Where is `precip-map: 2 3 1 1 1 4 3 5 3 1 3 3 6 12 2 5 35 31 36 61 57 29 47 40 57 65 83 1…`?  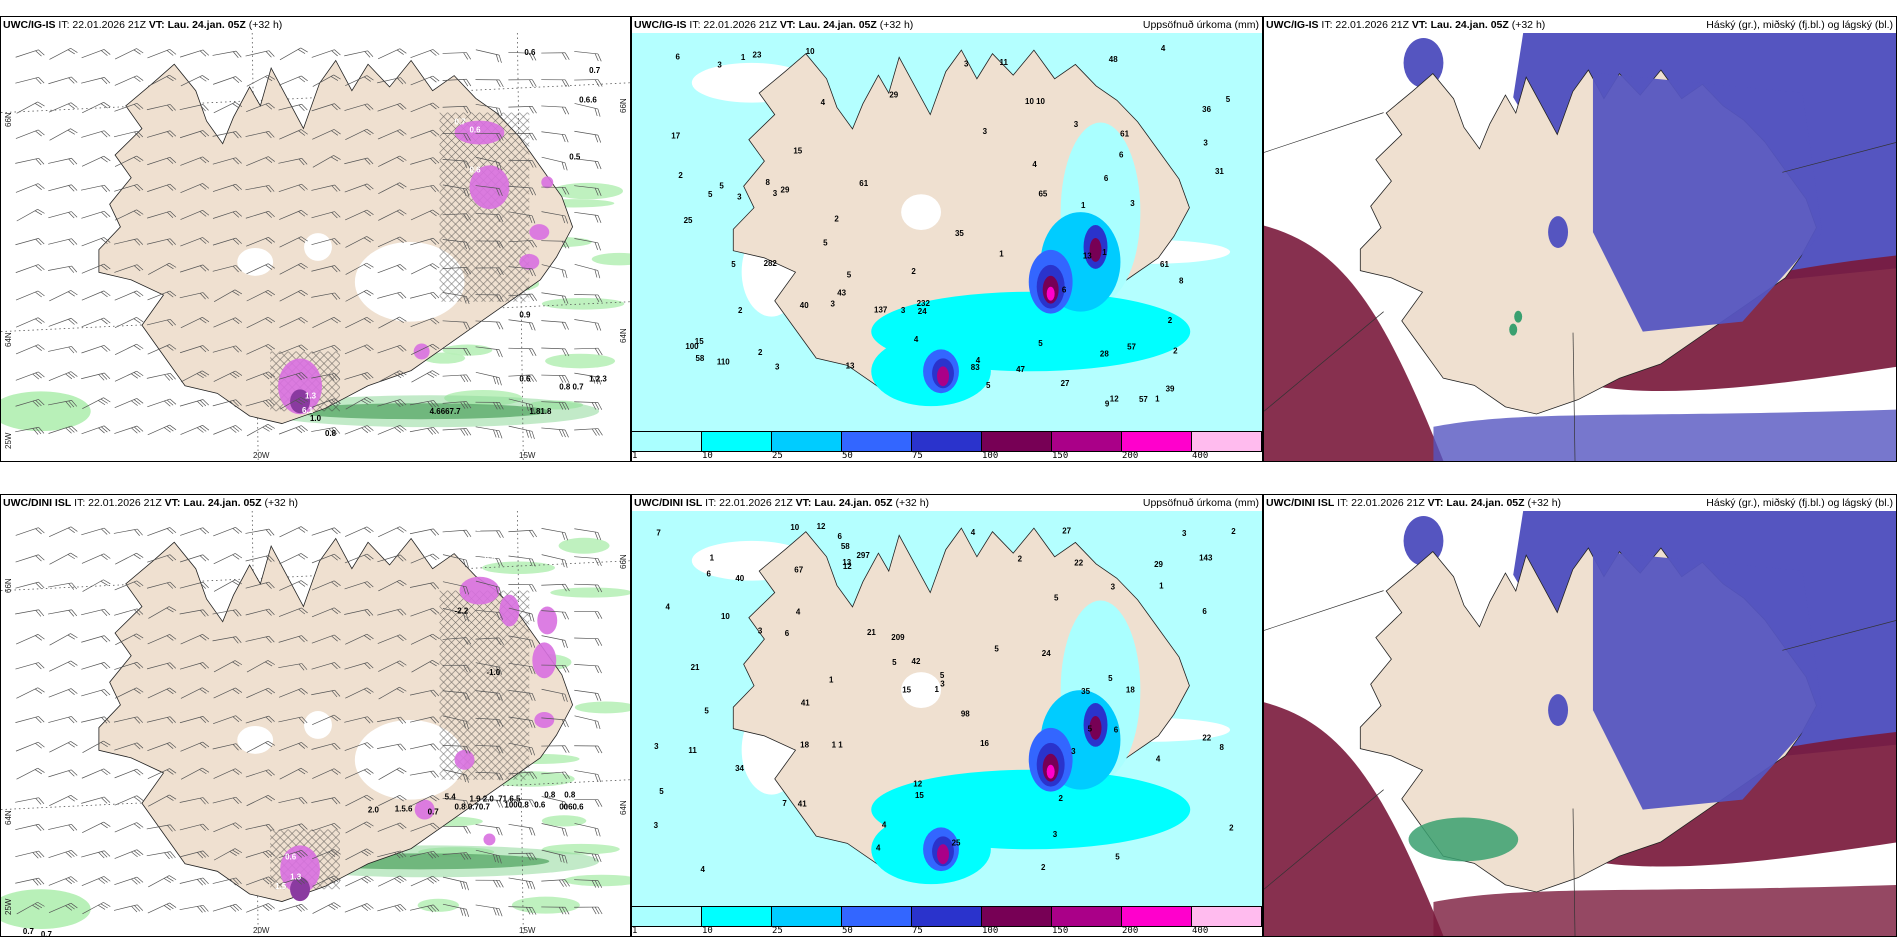
precip-map: 2 3 1 1 1 4 3 5 3 1 3 3 6 12 2 5 35 31 36 61 57 29 47 40 57 65 83 1… is located at coordinates (947, 232).